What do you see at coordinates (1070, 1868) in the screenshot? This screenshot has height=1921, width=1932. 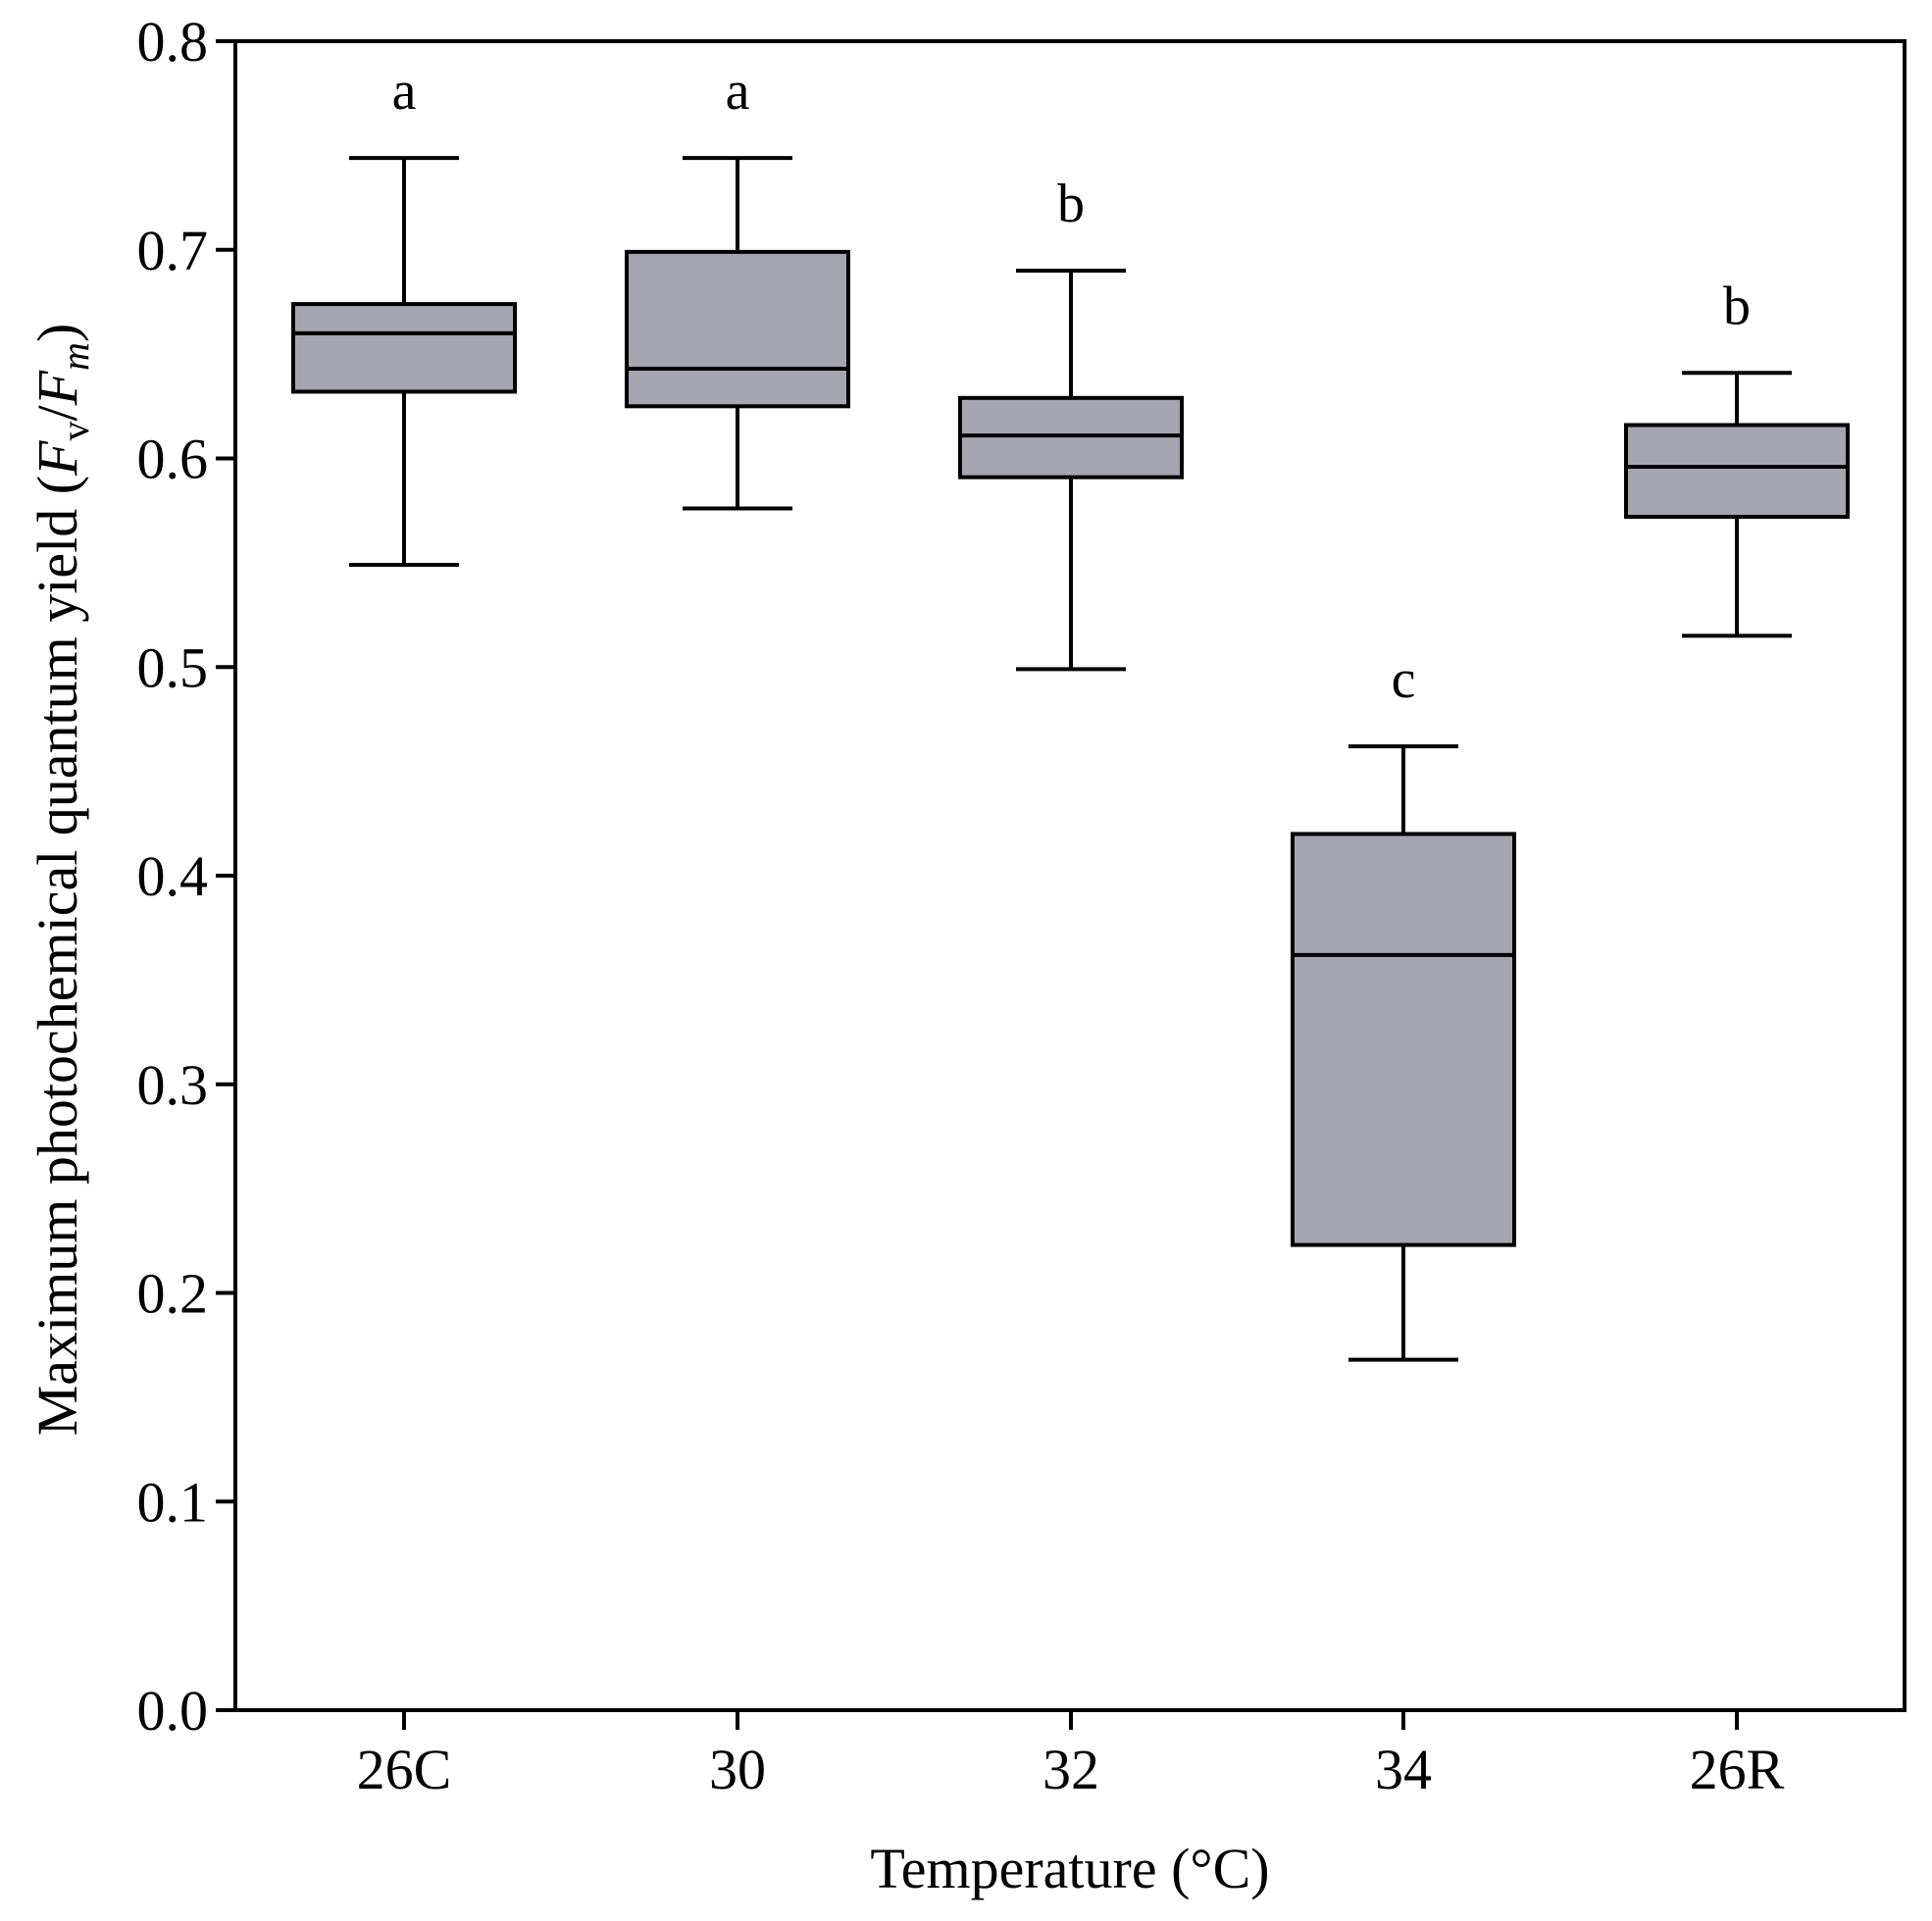 I see `x-axis-title: Temperature (°C)` at bounding box center [1070, 1868].